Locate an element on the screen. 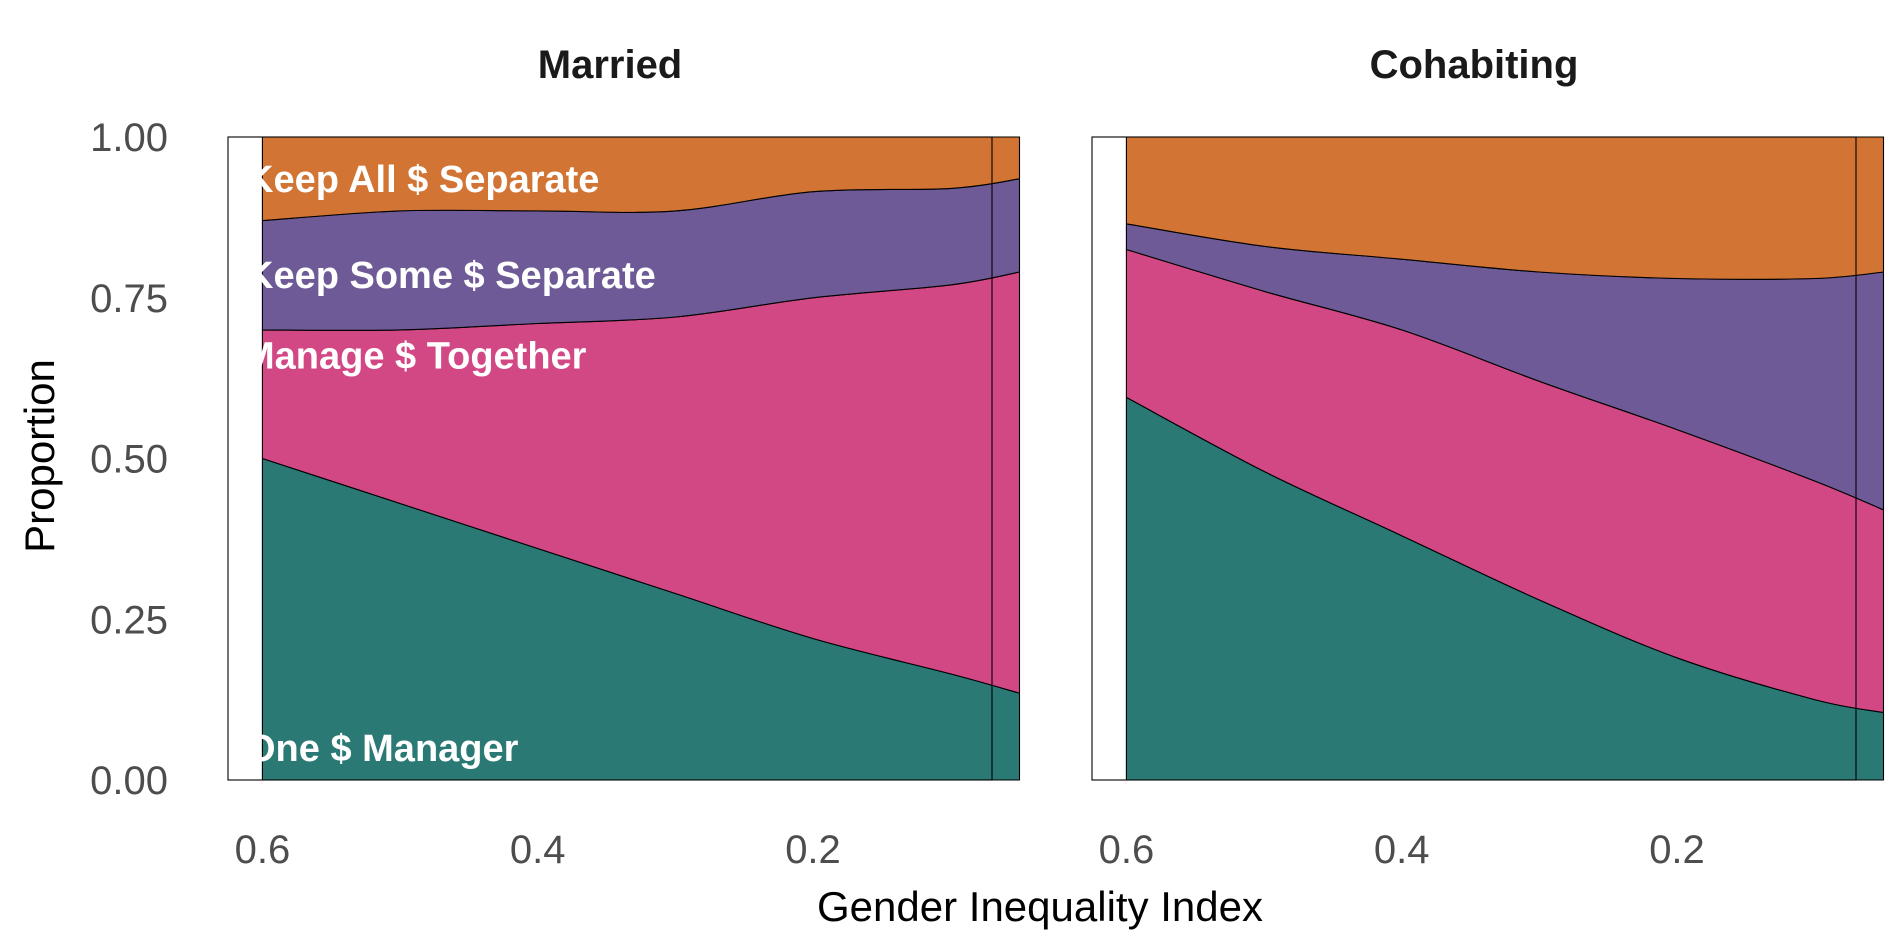 Image resolution: width=1889 pixels, height=944 pixels. y-tick-label: 1.00 is located at coordinates (129, 138).